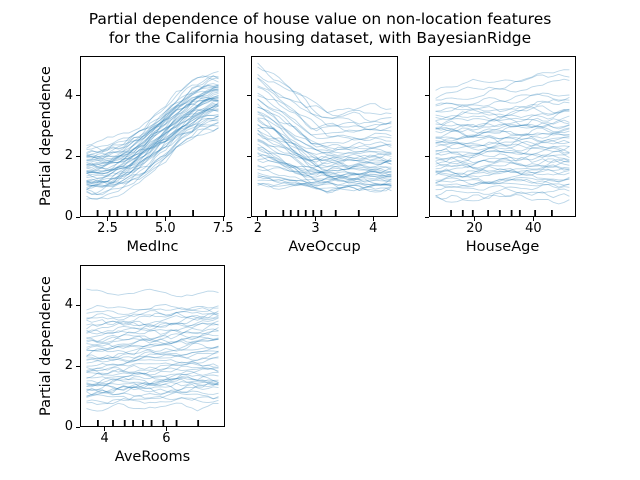 Image resolution: width=640 pixels, height=480 pixels. I want to click on x-tick-label: 5.0, so click(165, 228).